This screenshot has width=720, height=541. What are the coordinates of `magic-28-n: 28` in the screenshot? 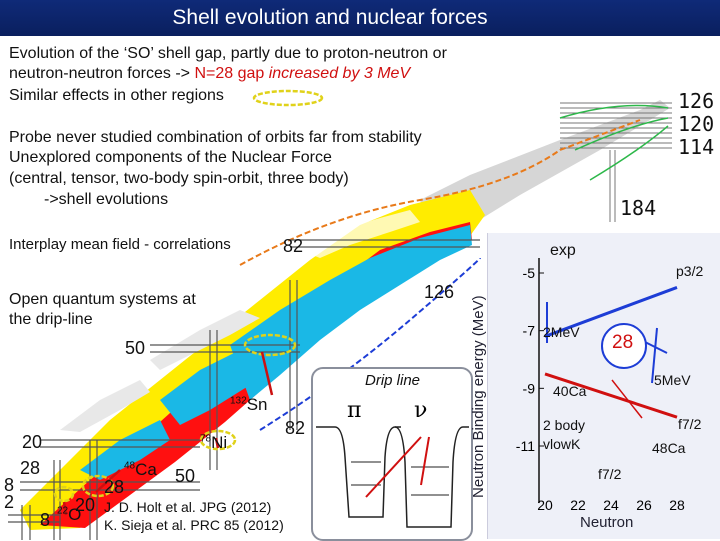 It's located at (114, 487).